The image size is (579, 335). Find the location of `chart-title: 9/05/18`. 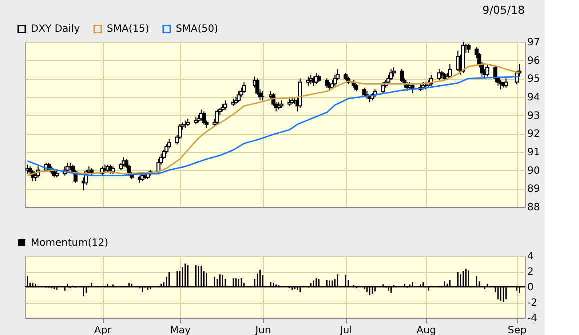

chart-title: 9/05/18 is located at coordinates (503, 10).